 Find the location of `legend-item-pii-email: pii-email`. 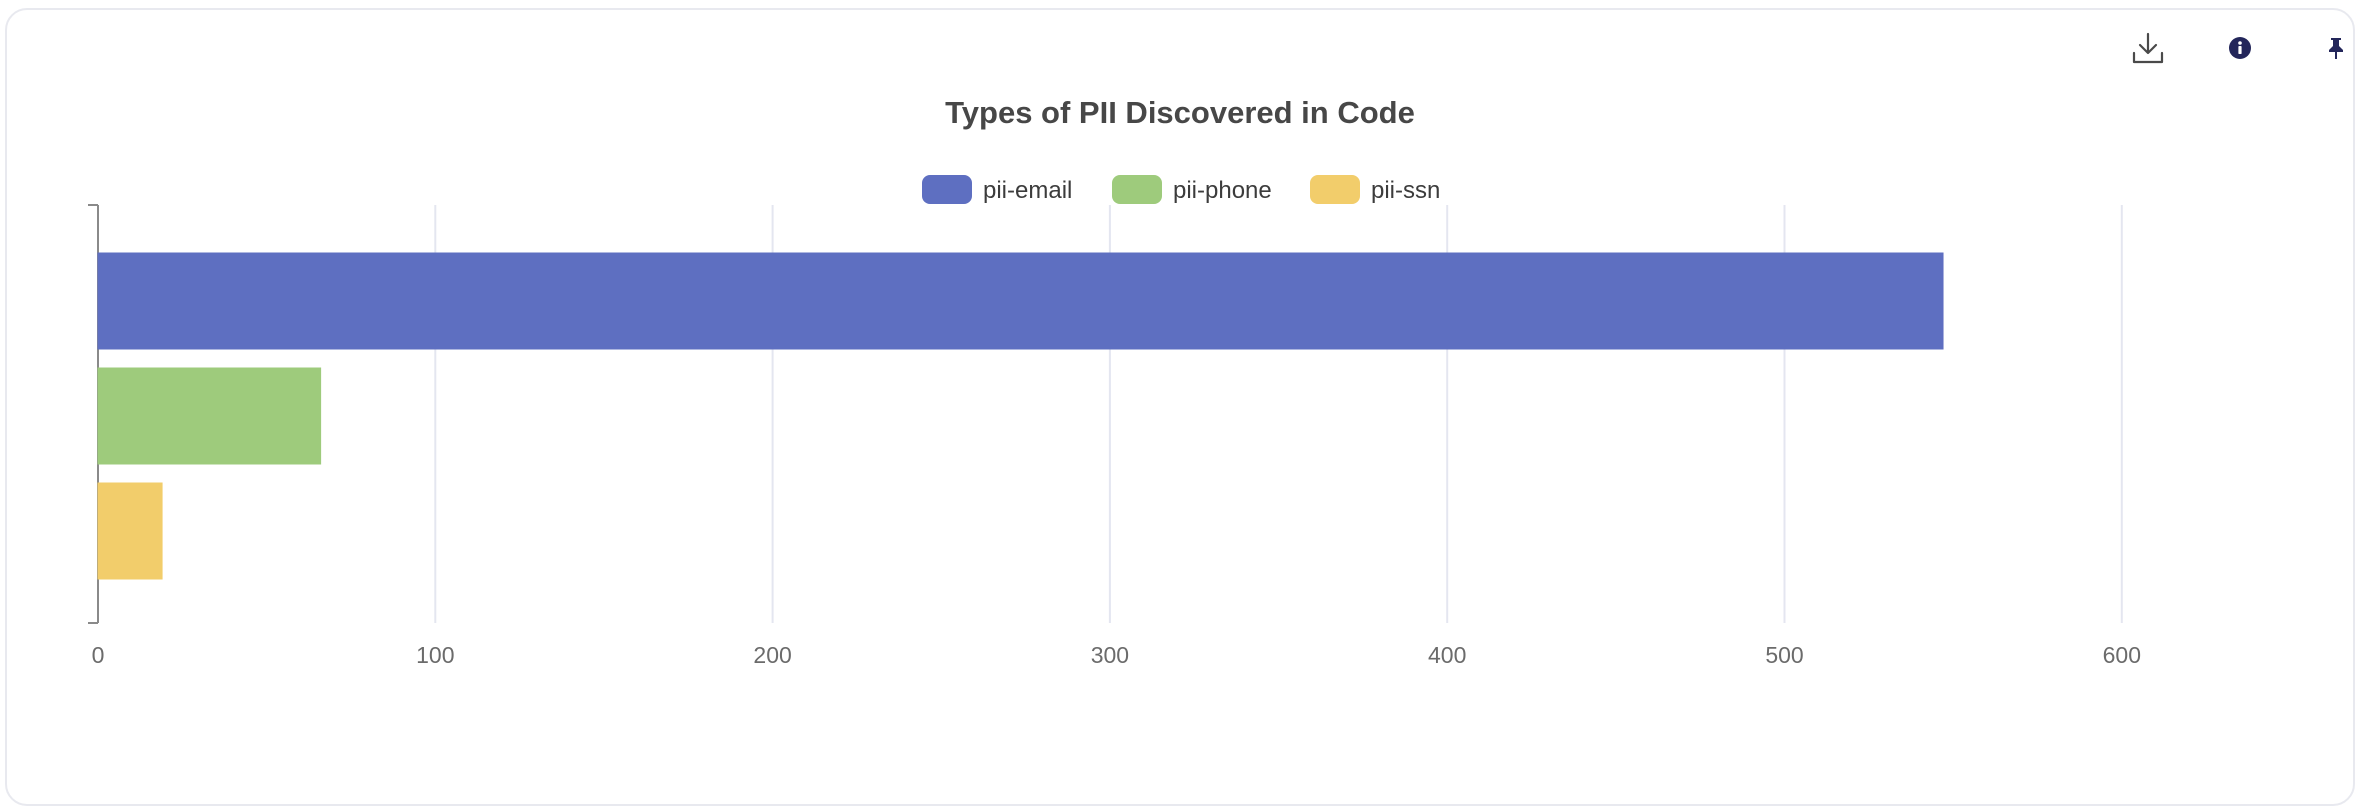

legend-item-pii-email: pii-email is located at coordinates (997, 189).